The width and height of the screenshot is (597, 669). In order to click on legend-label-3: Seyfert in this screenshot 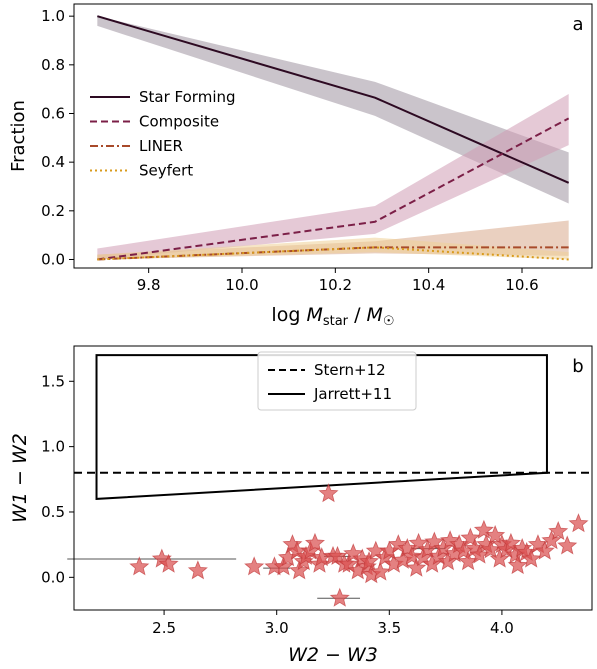, I will do `click(166, 171)`.